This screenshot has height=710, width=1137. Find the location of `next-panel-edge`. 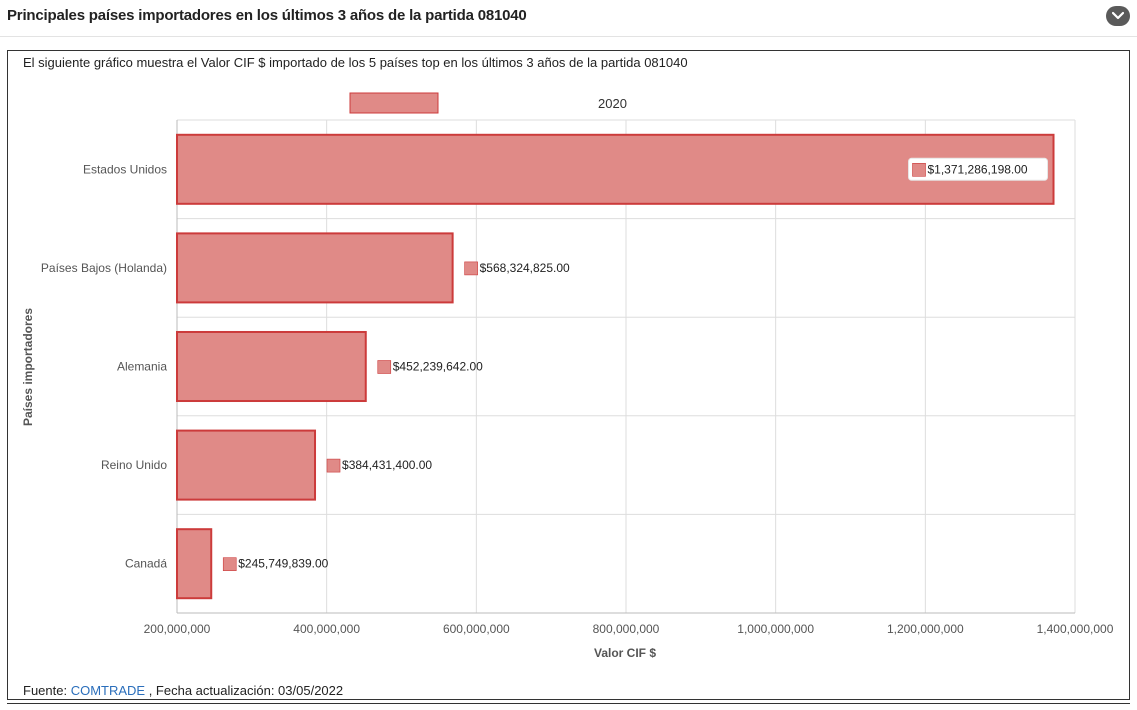

next-panel-edge is located at coordinates (568, 706).